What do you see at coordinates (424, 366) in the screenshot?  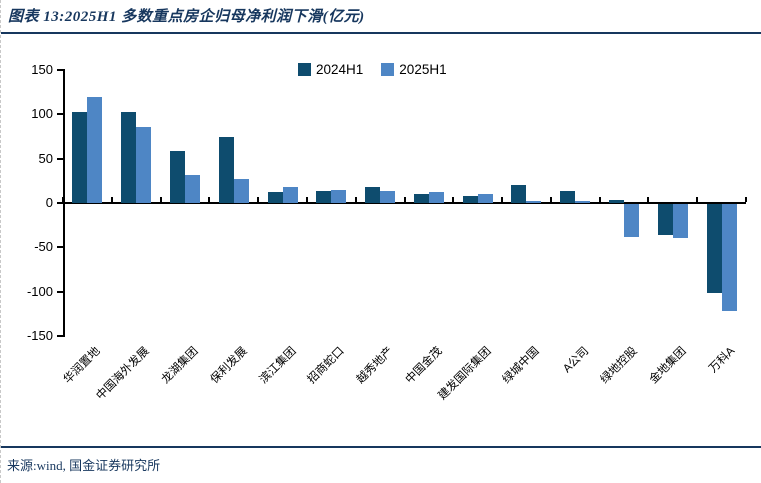 I see `x-axis-category-label-text: 中国金茂` at bounding box center [424, 366].